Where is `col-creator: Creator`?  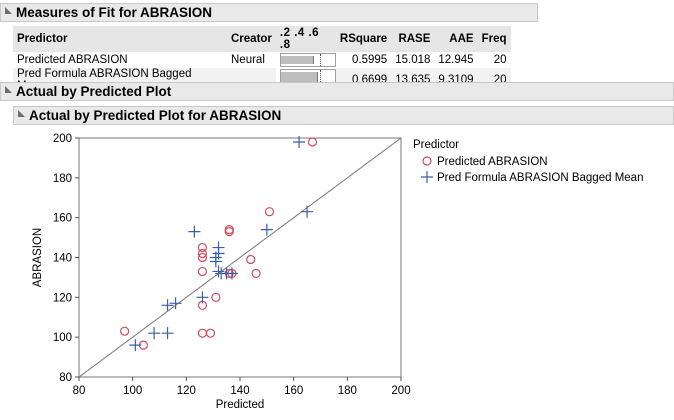
col-creator: Creator is located at coordinates (251, 39).